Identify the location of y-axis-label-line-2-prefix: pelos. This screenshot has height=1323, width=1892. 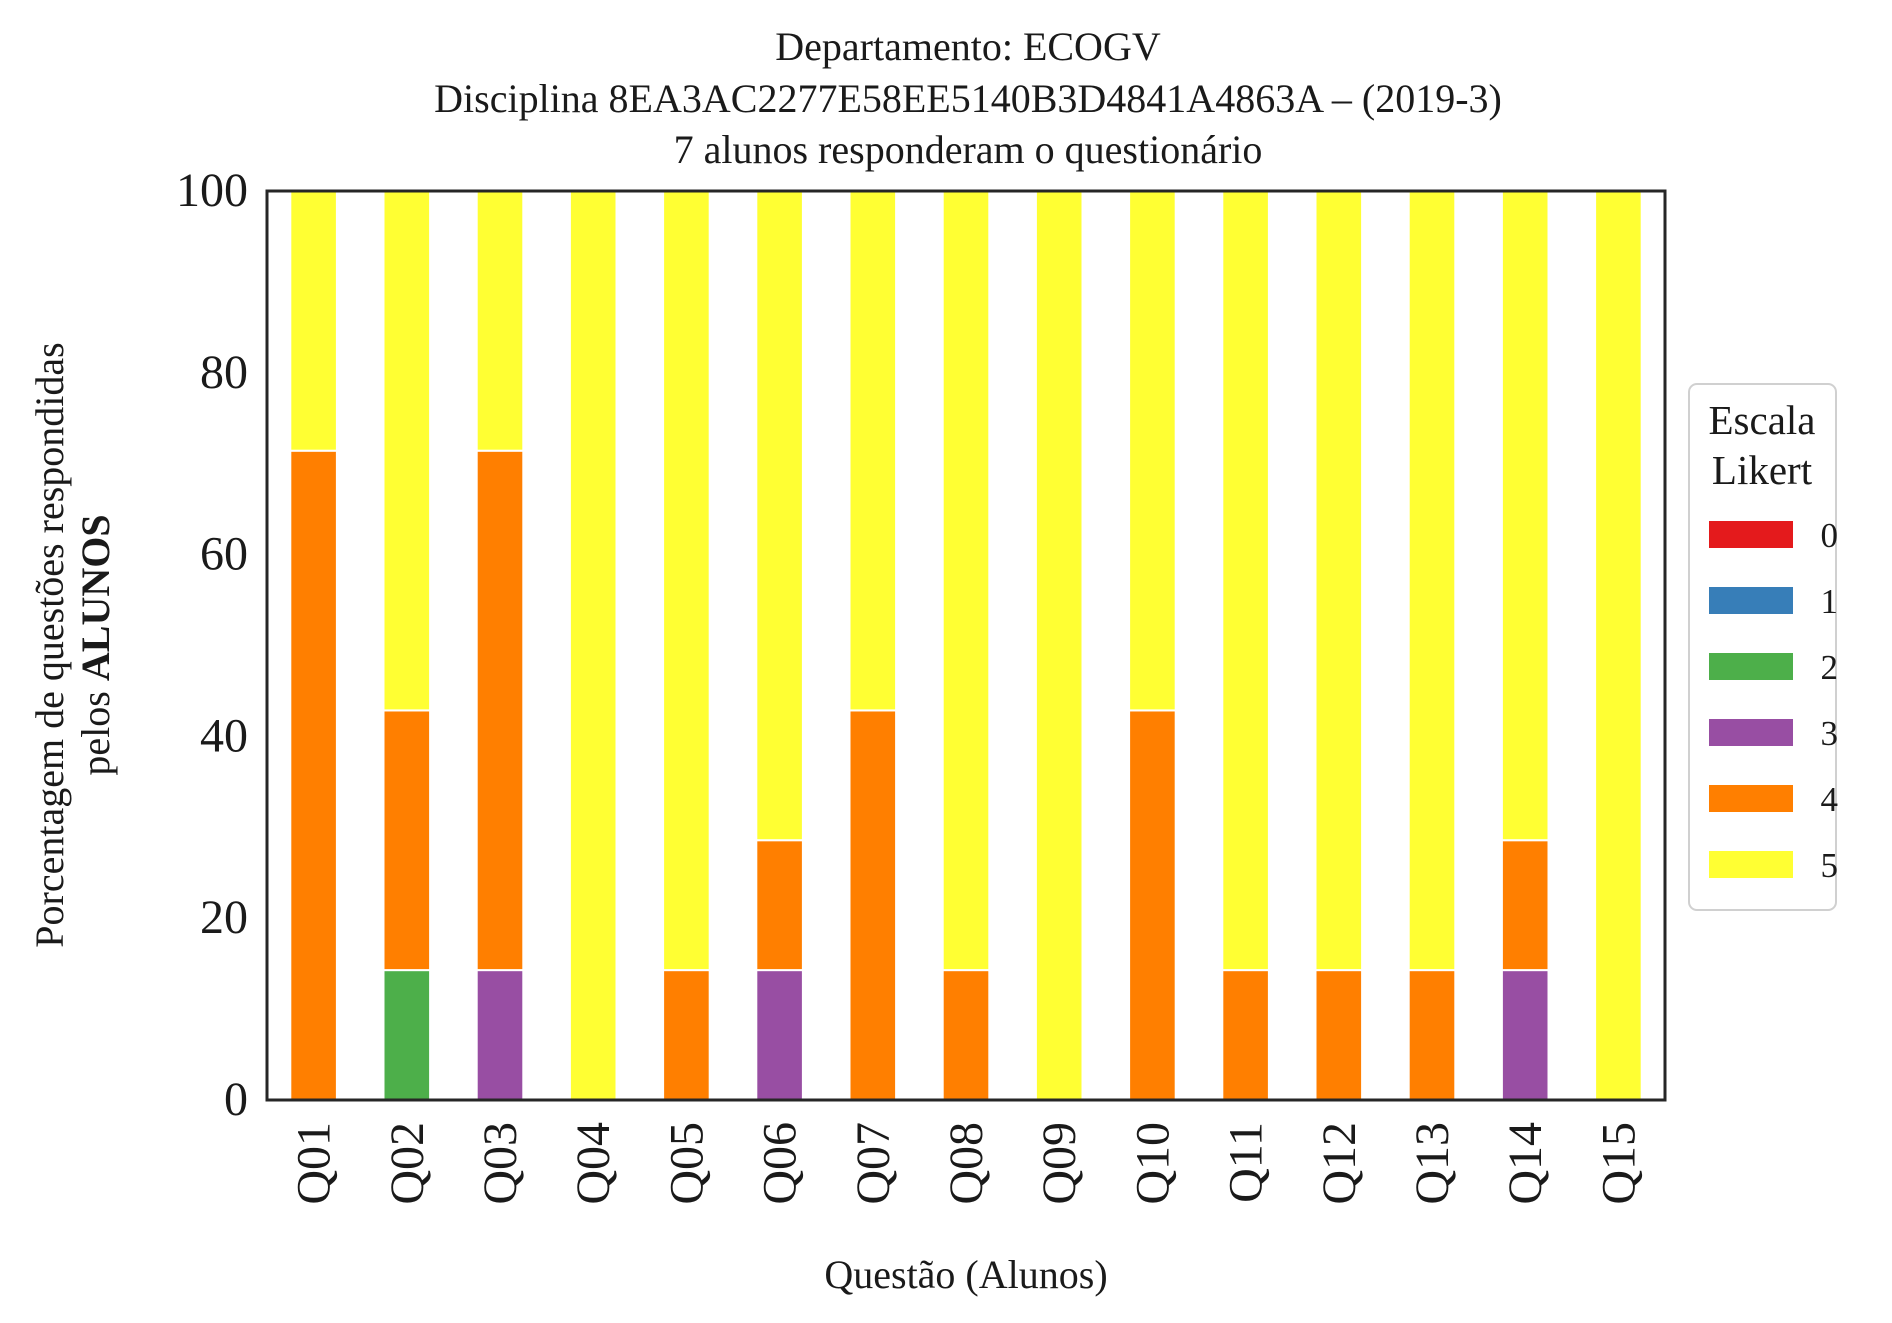
(95, 728).